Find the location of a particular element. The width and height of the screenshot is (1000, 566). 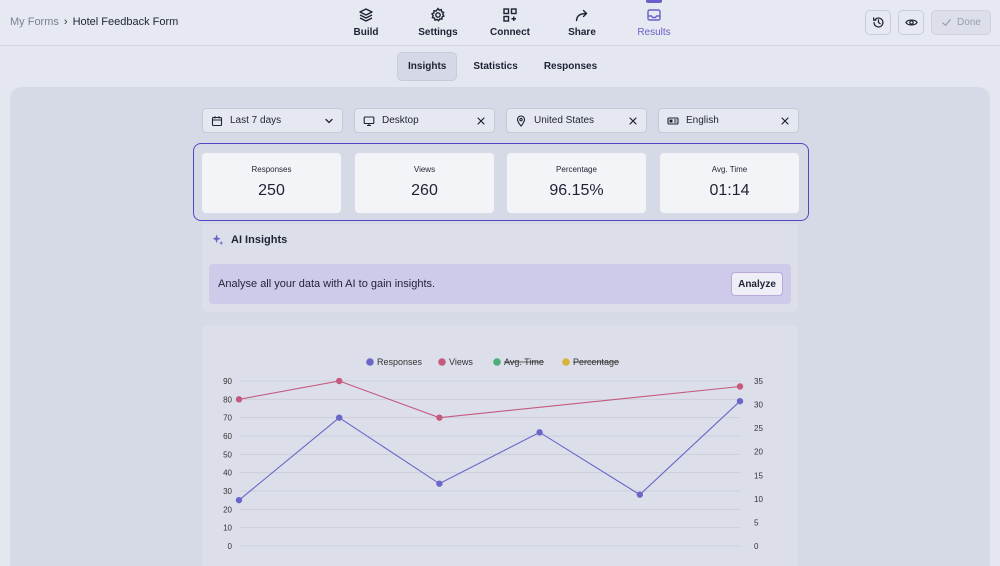

stat-card-avg-time: Avg. Time 01:14 is located at coordinates (729, 183).